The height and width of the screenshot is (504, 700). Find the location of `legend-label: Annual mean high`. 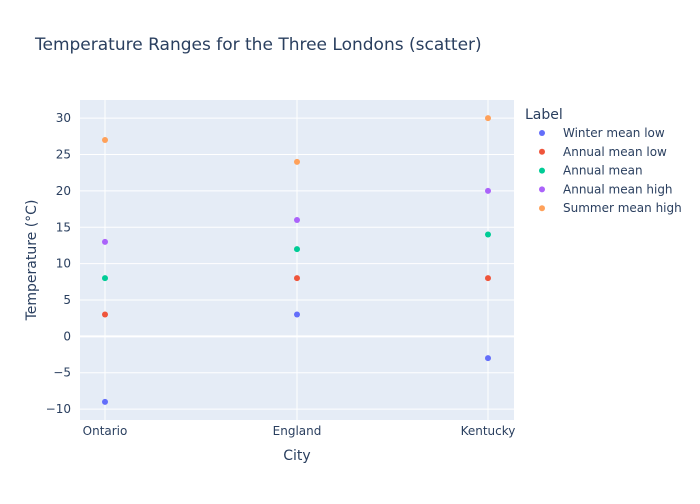

legend-label: Annual mean high is located at coordinates (618, 189).